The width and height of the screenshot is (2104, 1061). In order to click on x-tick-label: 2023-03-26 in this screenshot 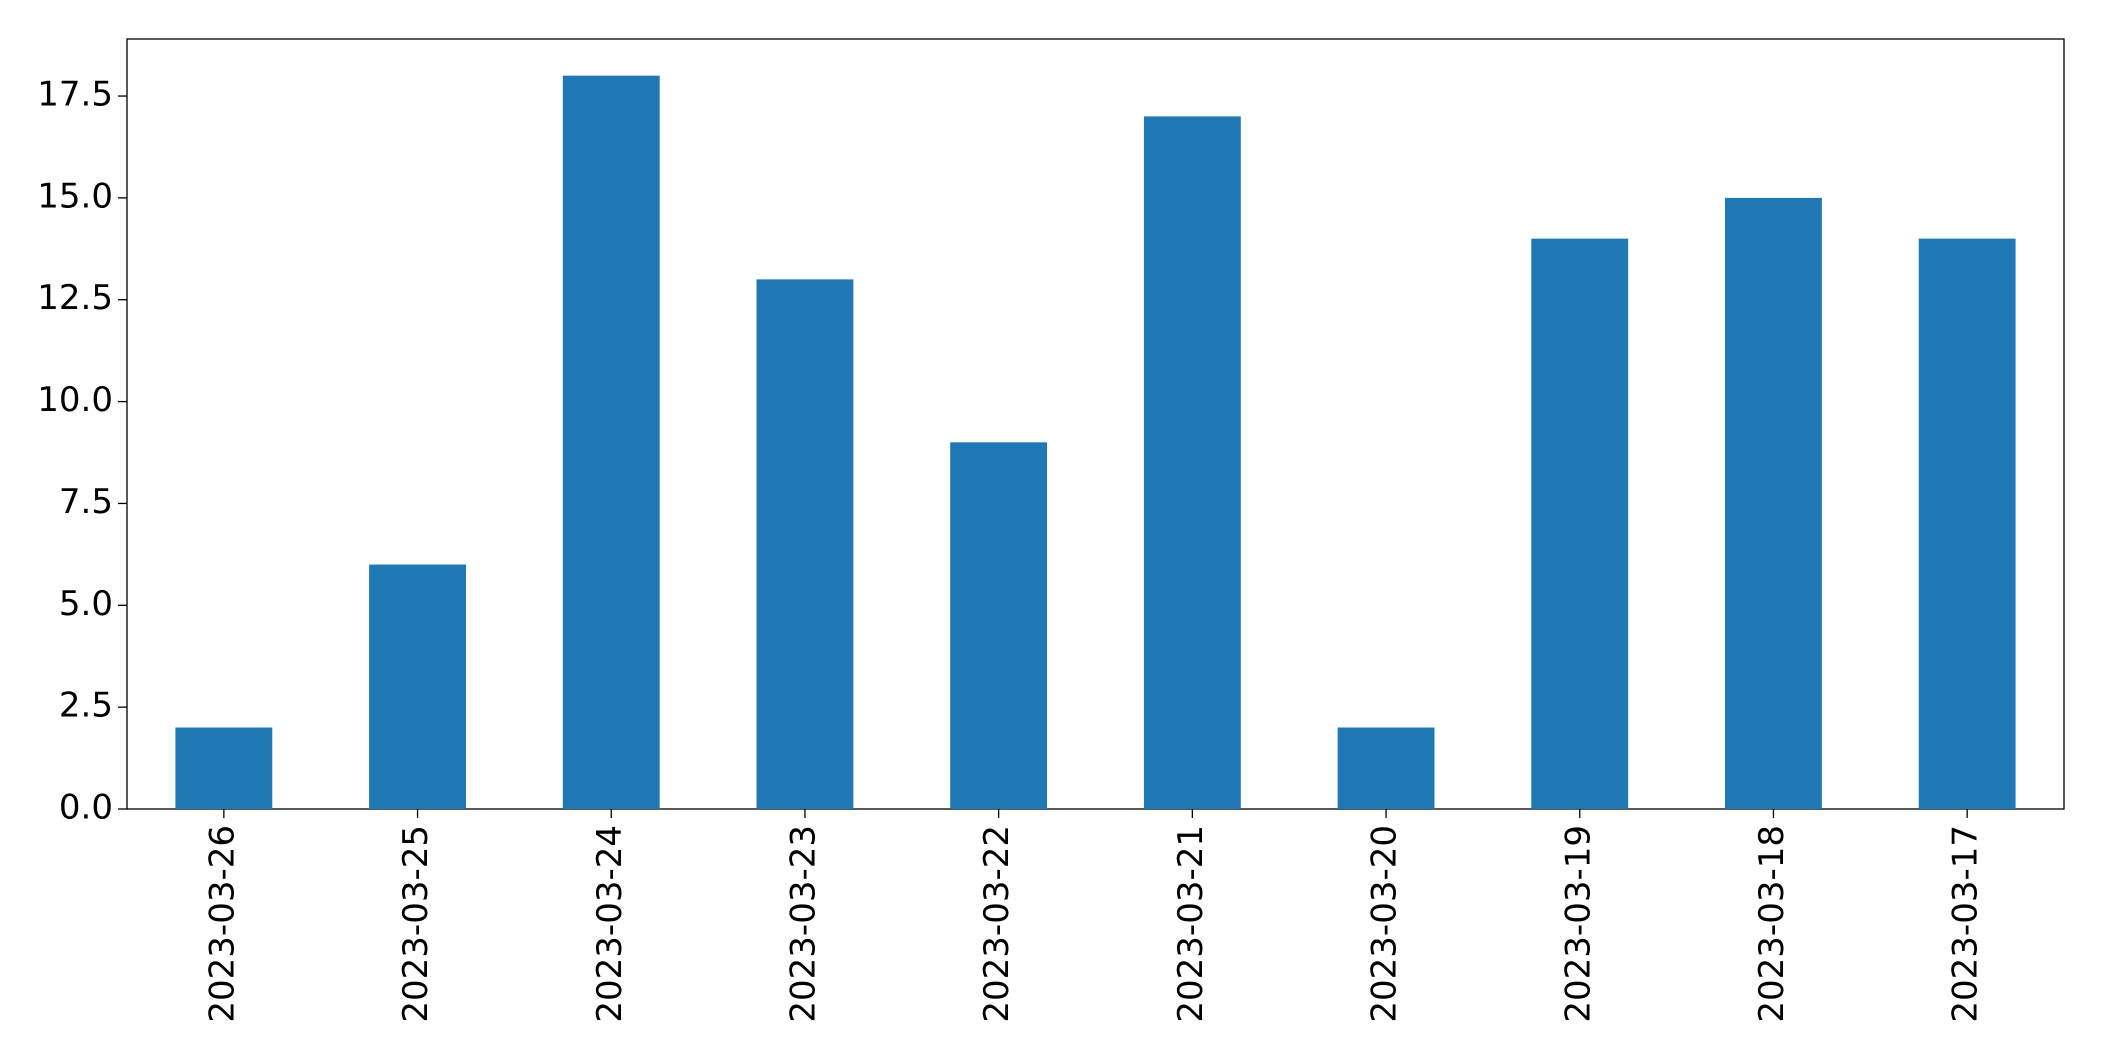, I will do `click(222, 924)`.